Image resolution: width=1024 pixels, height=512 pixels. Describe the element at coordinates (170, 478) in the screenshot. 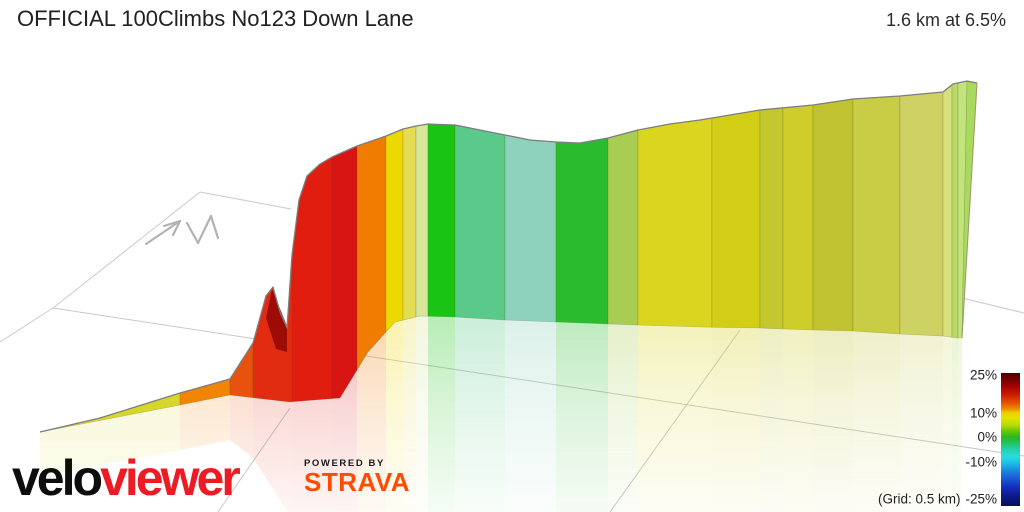

I see `logo-viewer: viewer` at that location.